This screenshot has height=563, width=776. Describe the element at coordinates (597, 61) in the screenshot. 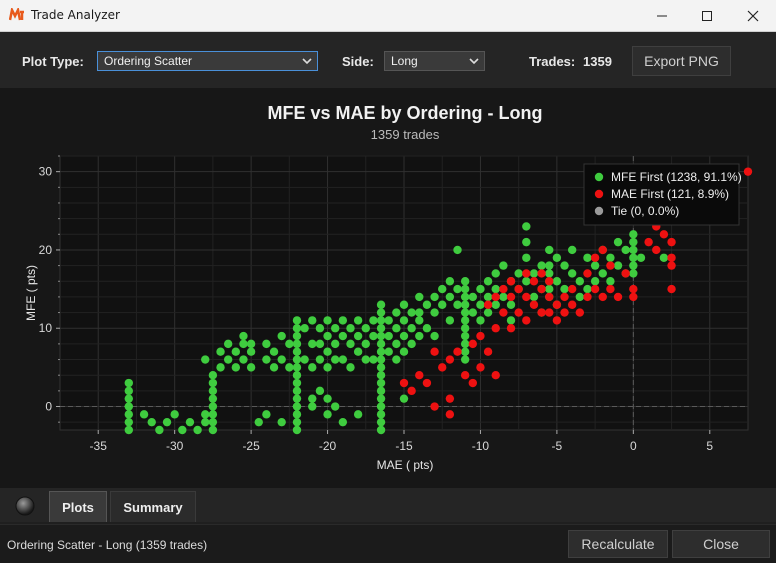

I see `trades-count: 1359` at that location.